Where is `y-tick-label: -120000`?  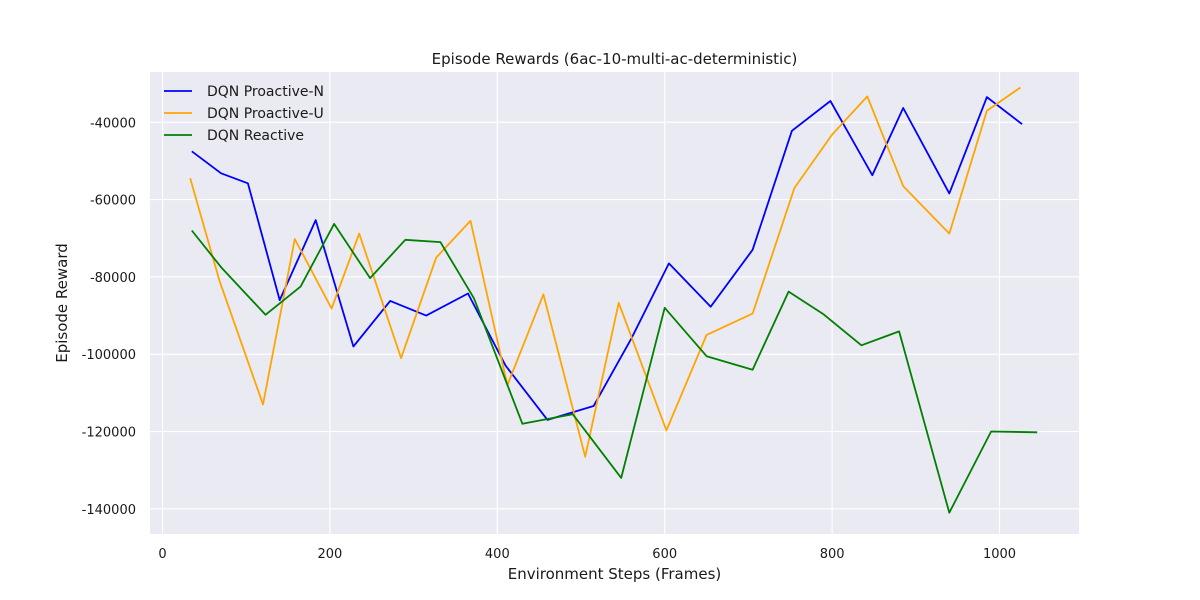 y-tick-label: -120000 is located at coordinates (109, 433).